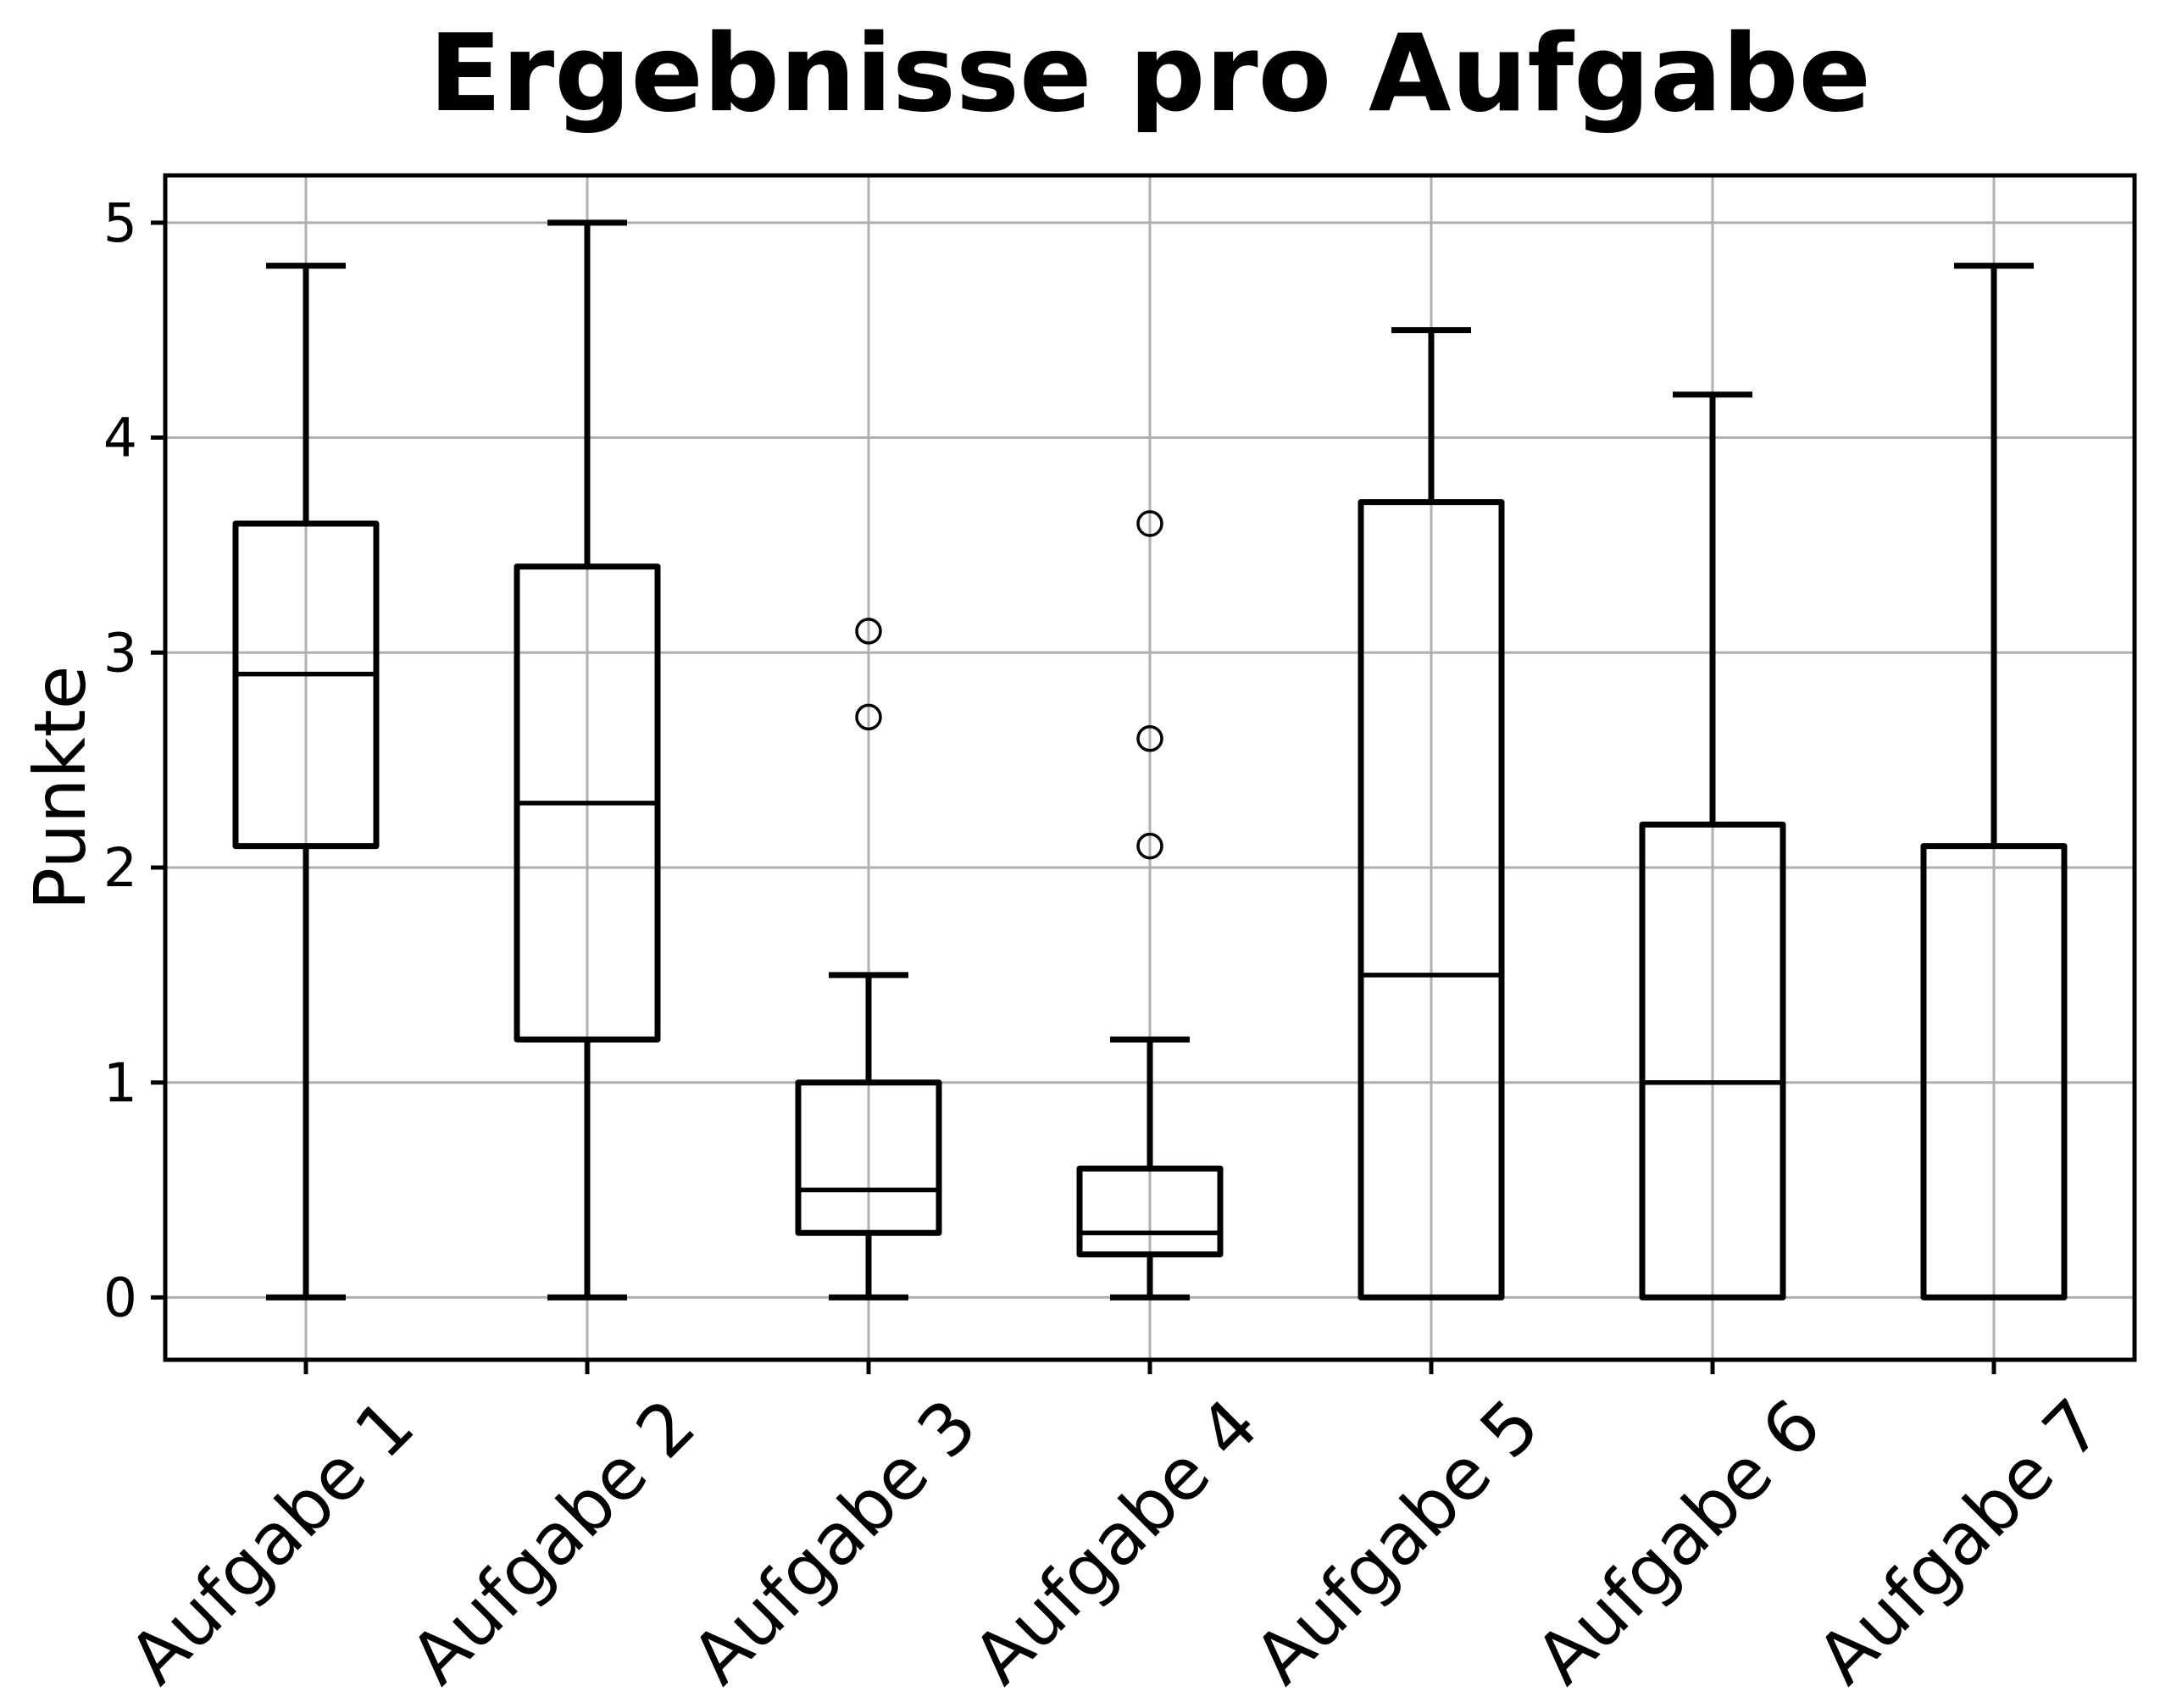 The image size is (2171, 1708). What do you see at coordinates (1398, 1542) in the screenshot?
I see `x-tick-label: Aufgabe 5` at bounding box center [1398, 1542].